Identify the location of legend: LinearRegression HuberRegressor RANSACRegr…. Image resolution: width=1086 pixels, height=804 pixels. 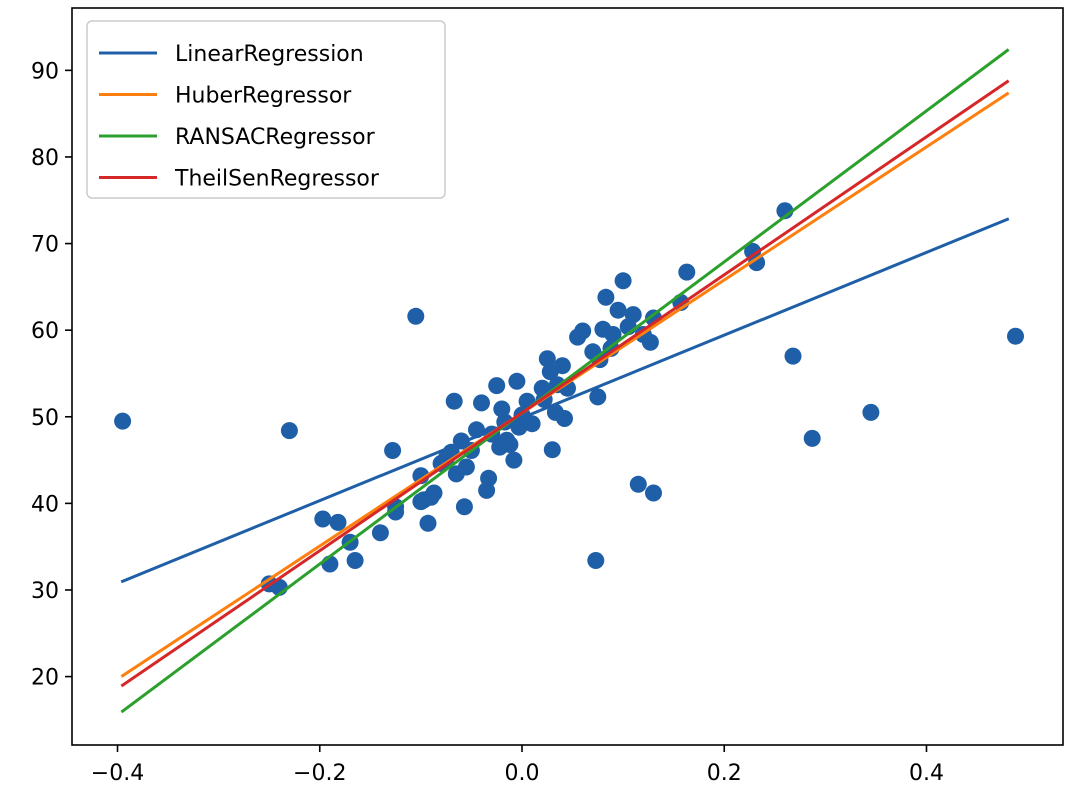
(266, 109).